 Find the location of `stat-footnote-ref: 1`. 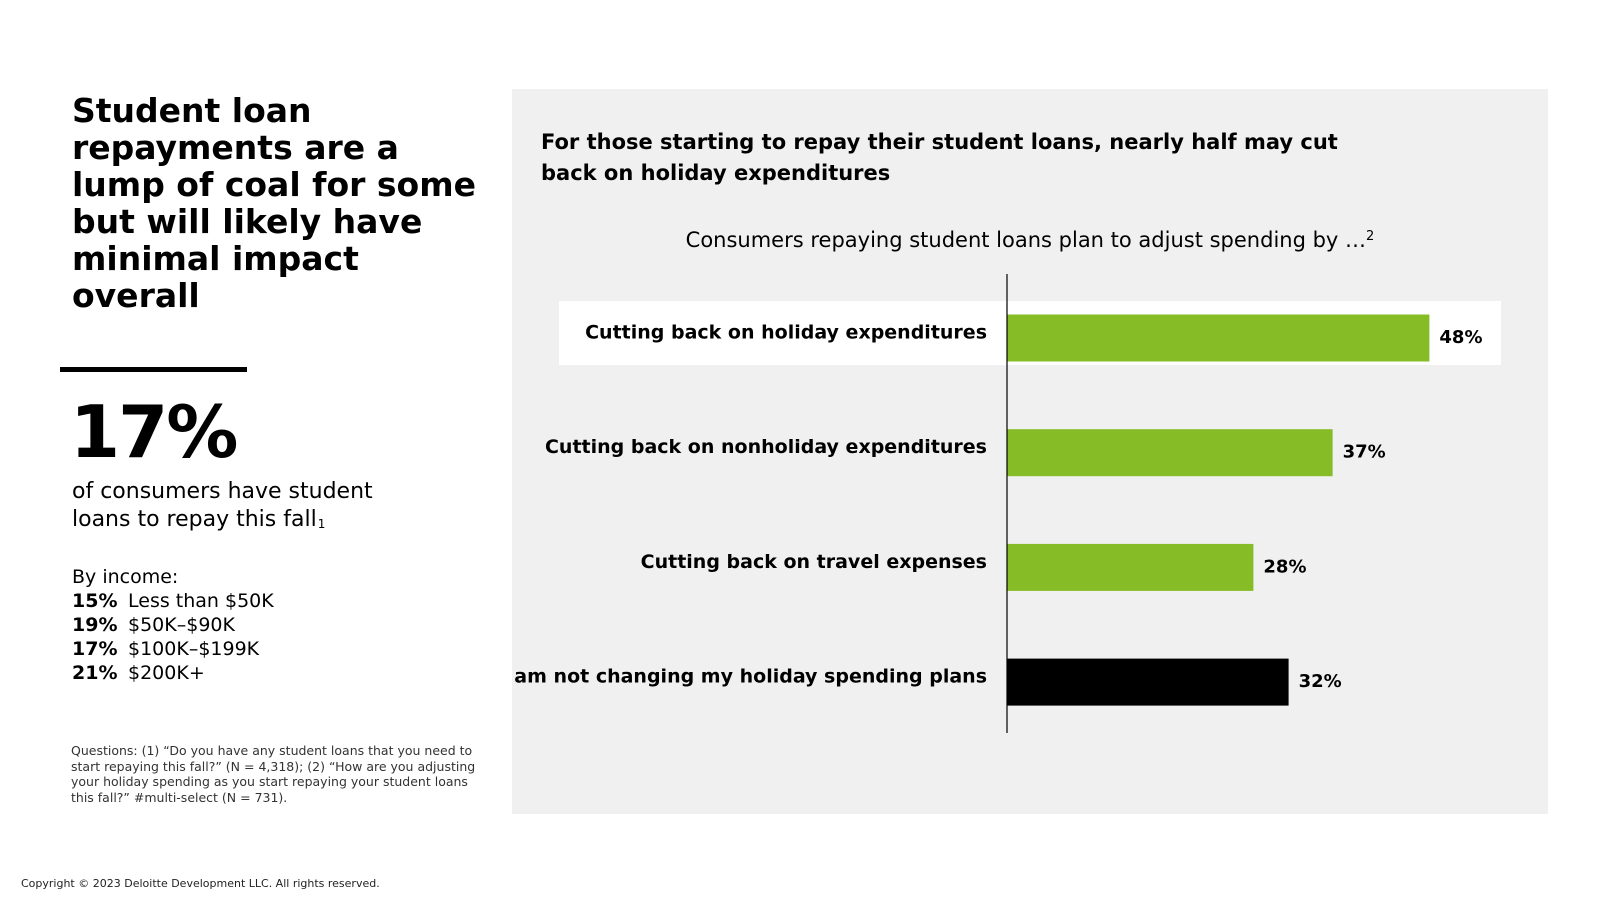

stat-footnote-ref: 1 is located at coordinates (321, 524).